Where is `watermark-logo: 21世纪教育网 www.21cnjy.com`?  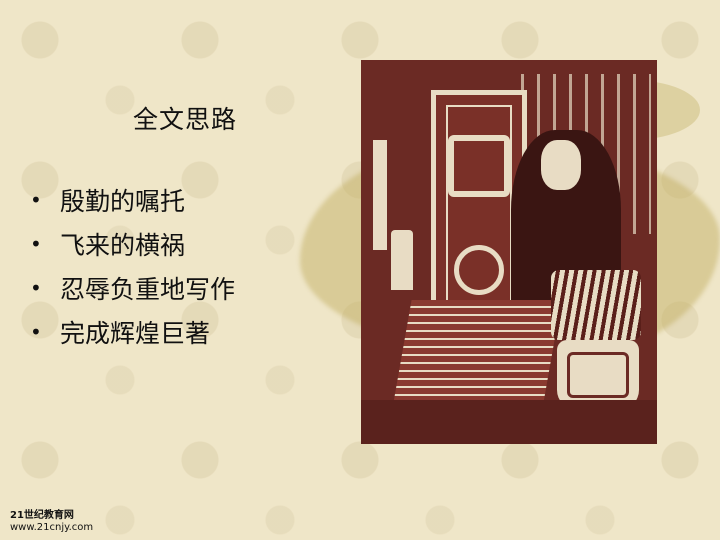 watermark-logo: 21世纪教育网 www.21cnjy.com is located at coordinates (51, 522).